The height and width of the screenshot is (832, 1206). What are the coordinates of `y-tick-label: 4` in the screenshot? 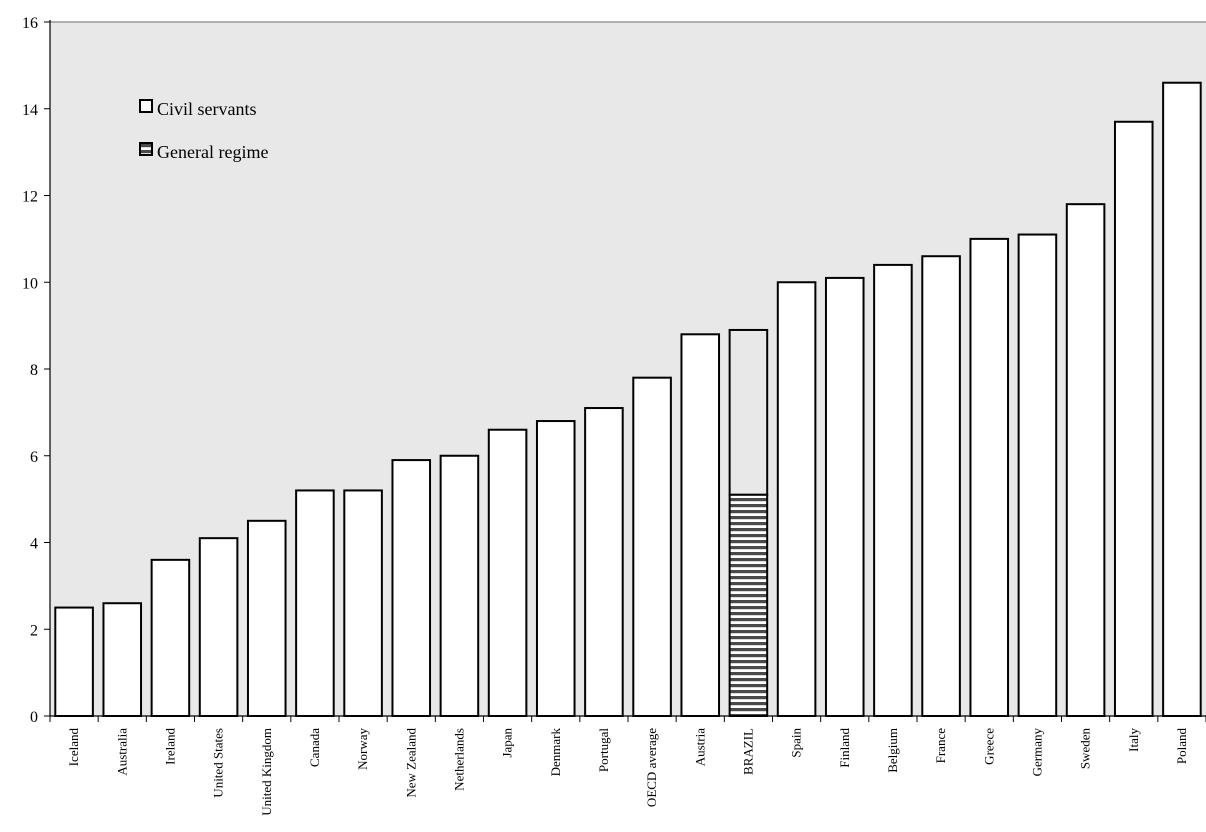 It's located at (34, 544).